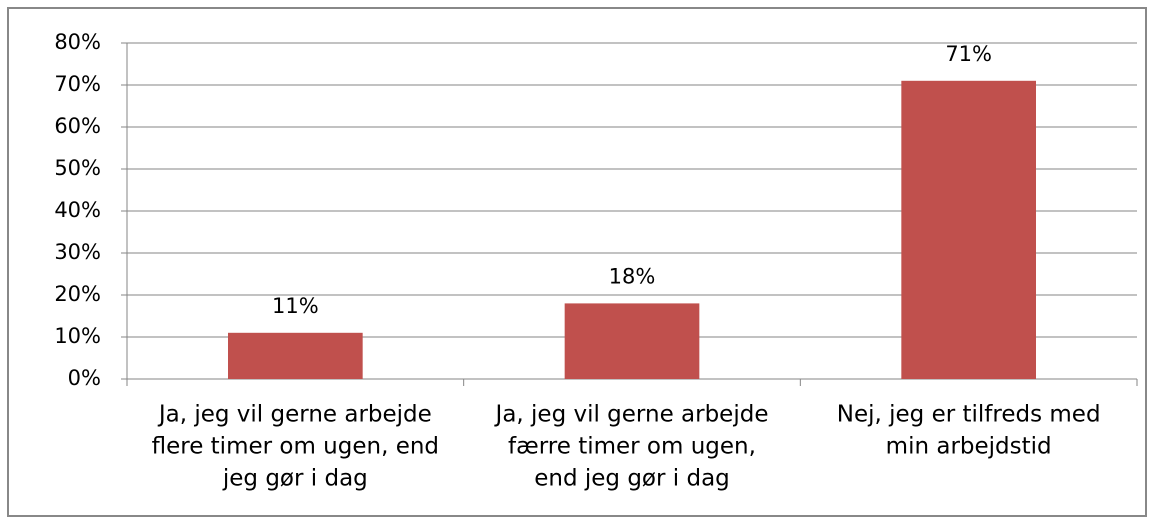  I want to click on y-tick-label: 70%, so click(77, 84).